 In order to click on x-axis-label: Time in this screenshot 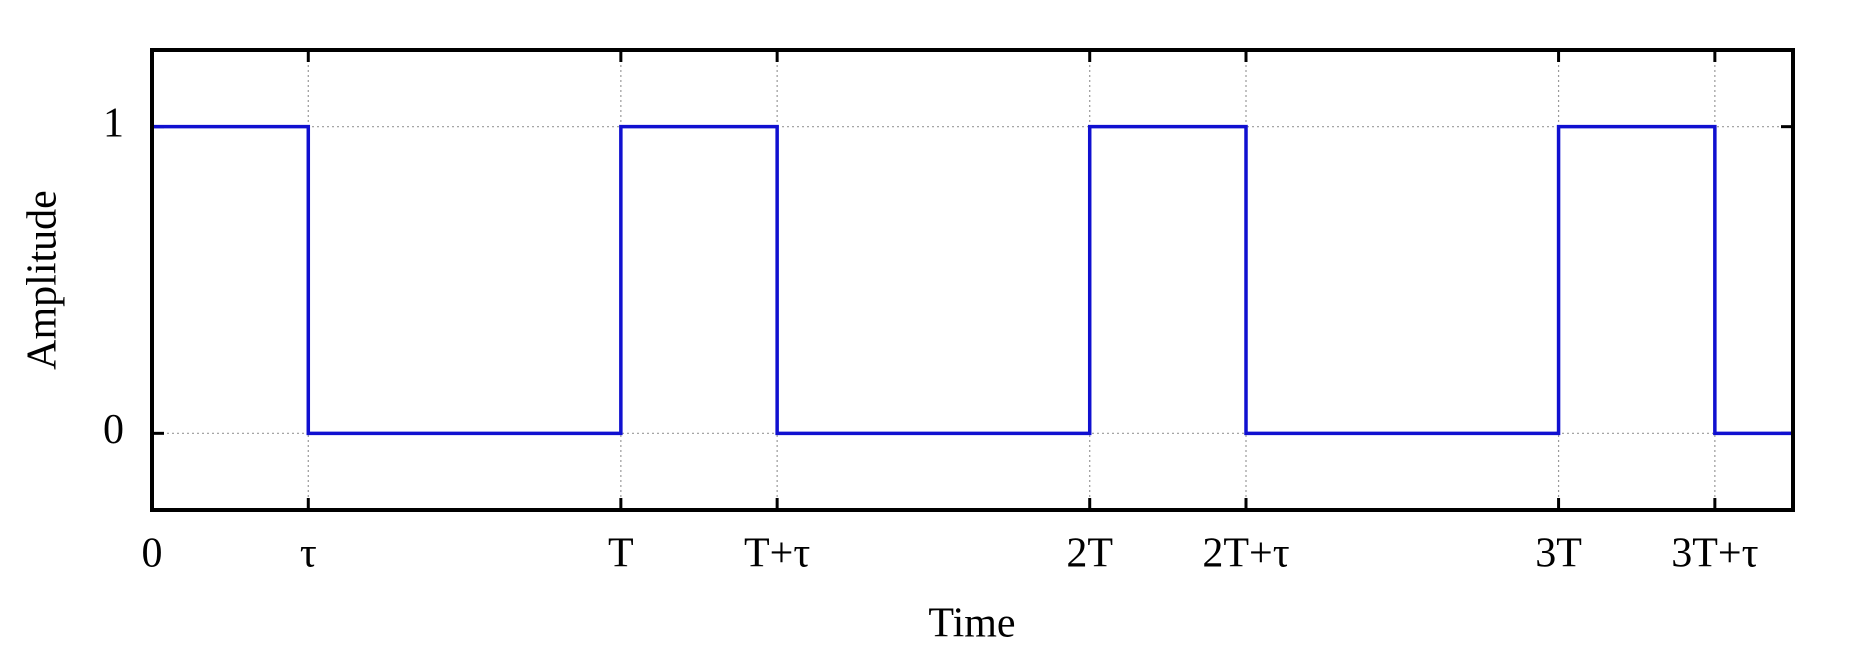, I will do `click(971, 624)`.